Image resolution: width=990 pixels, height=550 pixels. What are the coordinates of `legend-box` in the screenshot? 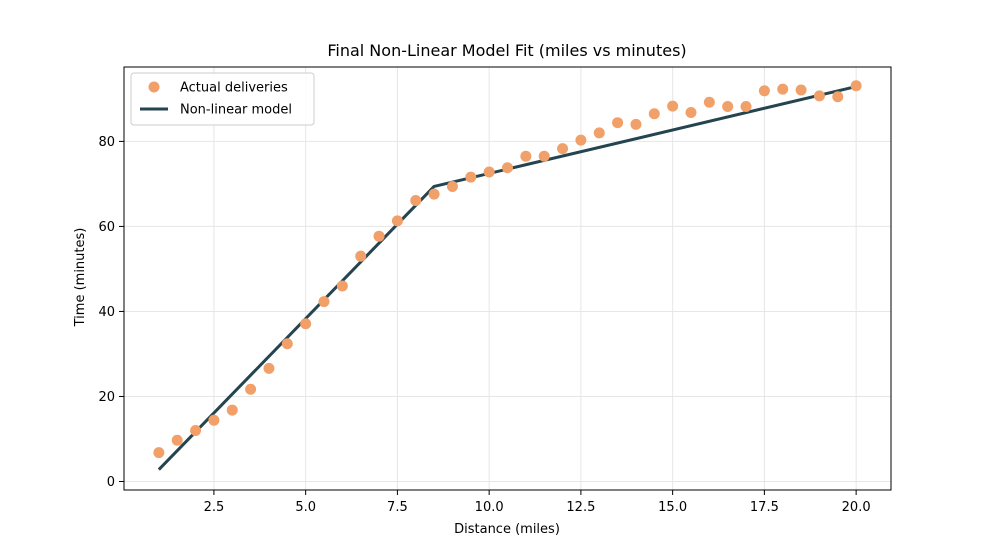 It's located at (222, 99).